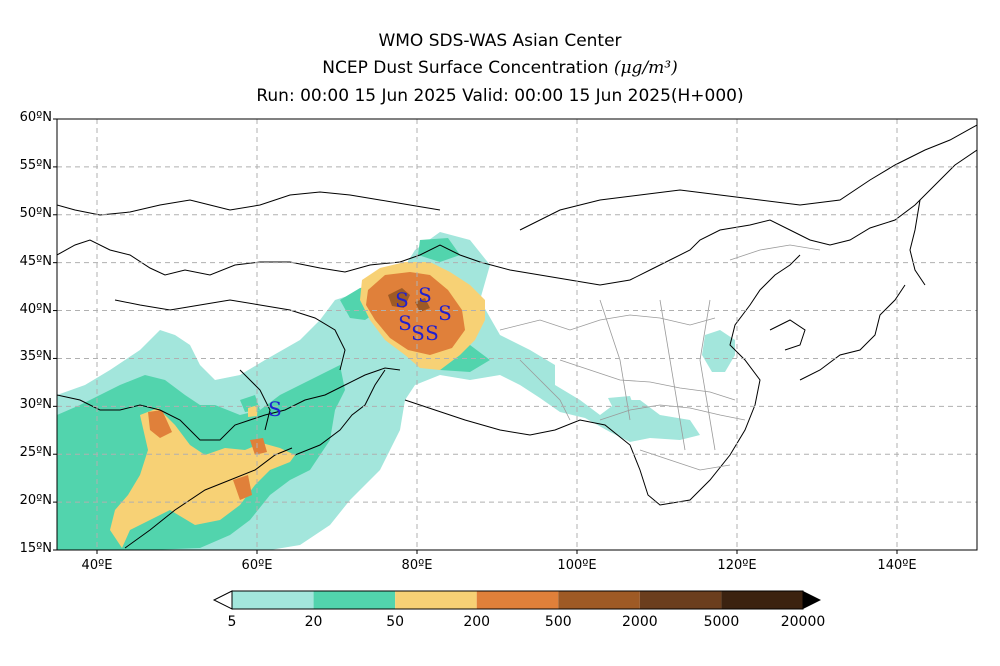 This screenshot has height=666, width=1000. What do you see at coordinates (395, 622) in the screenshot?
I see `colorbar-label: 50` at bounding box center [395, 622].